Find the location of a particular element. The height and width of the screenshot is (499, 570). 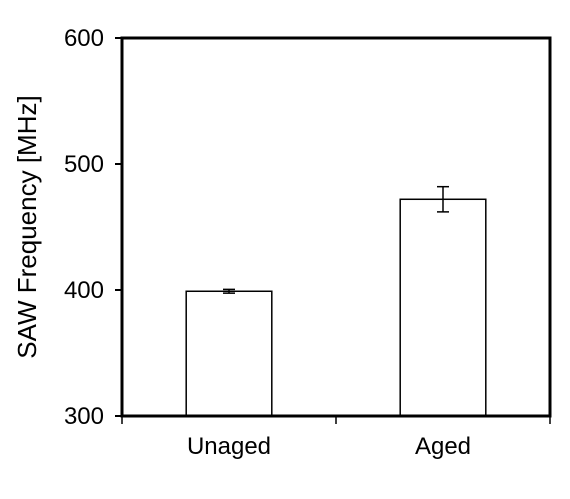

bar-unaged is located at coordinates (229, 353).